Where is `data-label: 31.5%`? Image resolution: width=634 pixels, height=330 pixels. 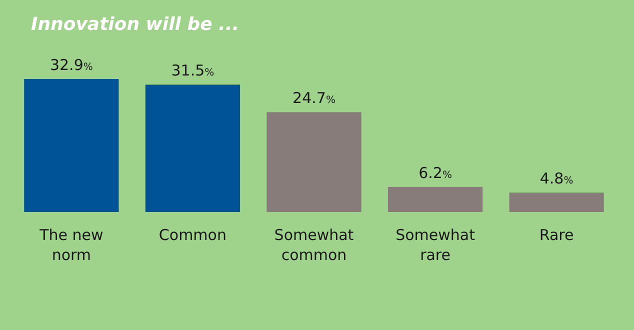
data-label: 31.5% is located at coordinates (192, 71).